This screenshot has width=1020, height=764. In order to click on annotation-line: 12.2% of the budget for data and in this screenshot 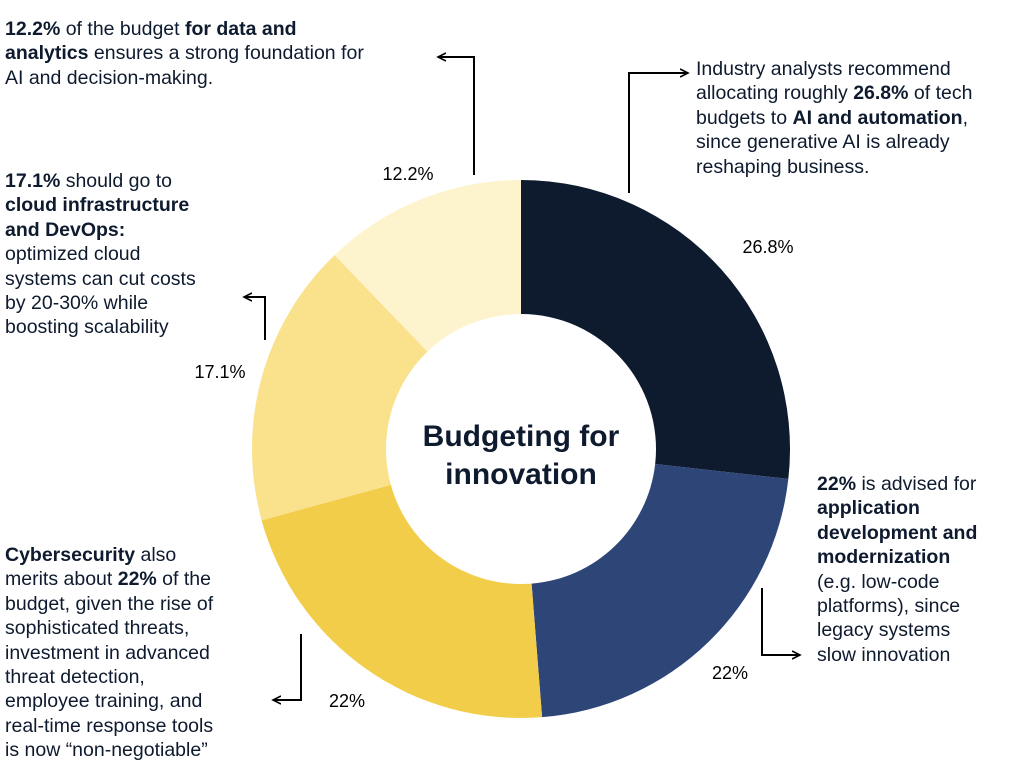, I will do `click(184, 29)`.